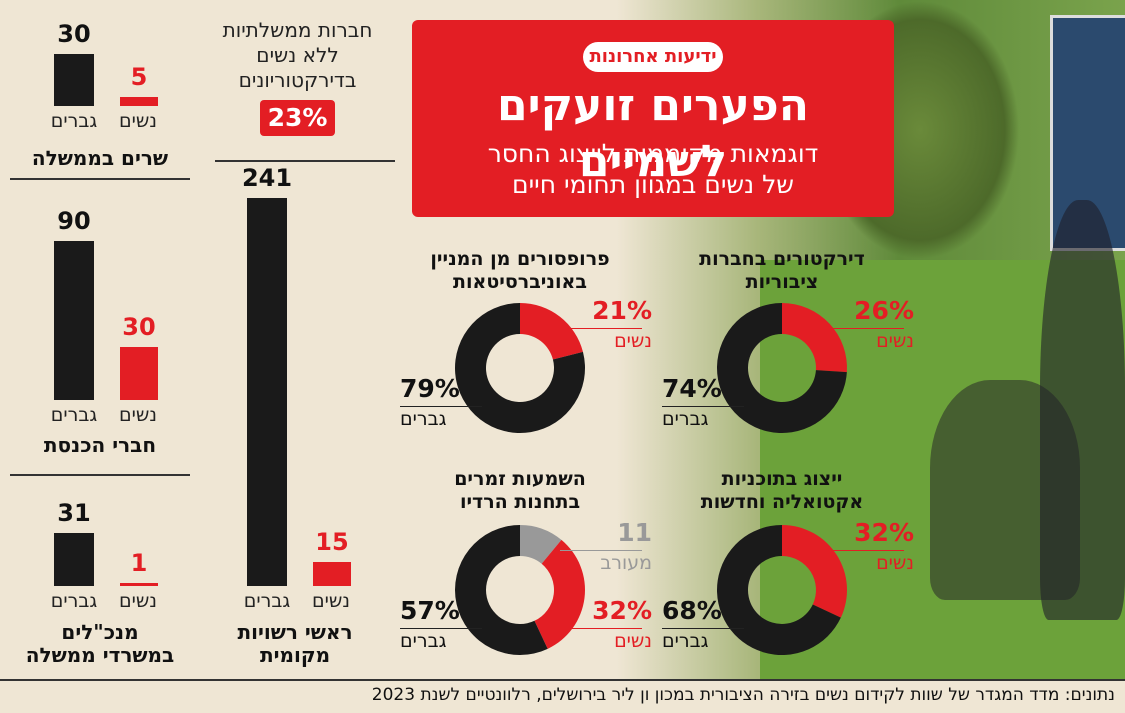 The height and width of the screenshot is (713, 1125). I want to click on value-label-men: 30, so click(74, 34).